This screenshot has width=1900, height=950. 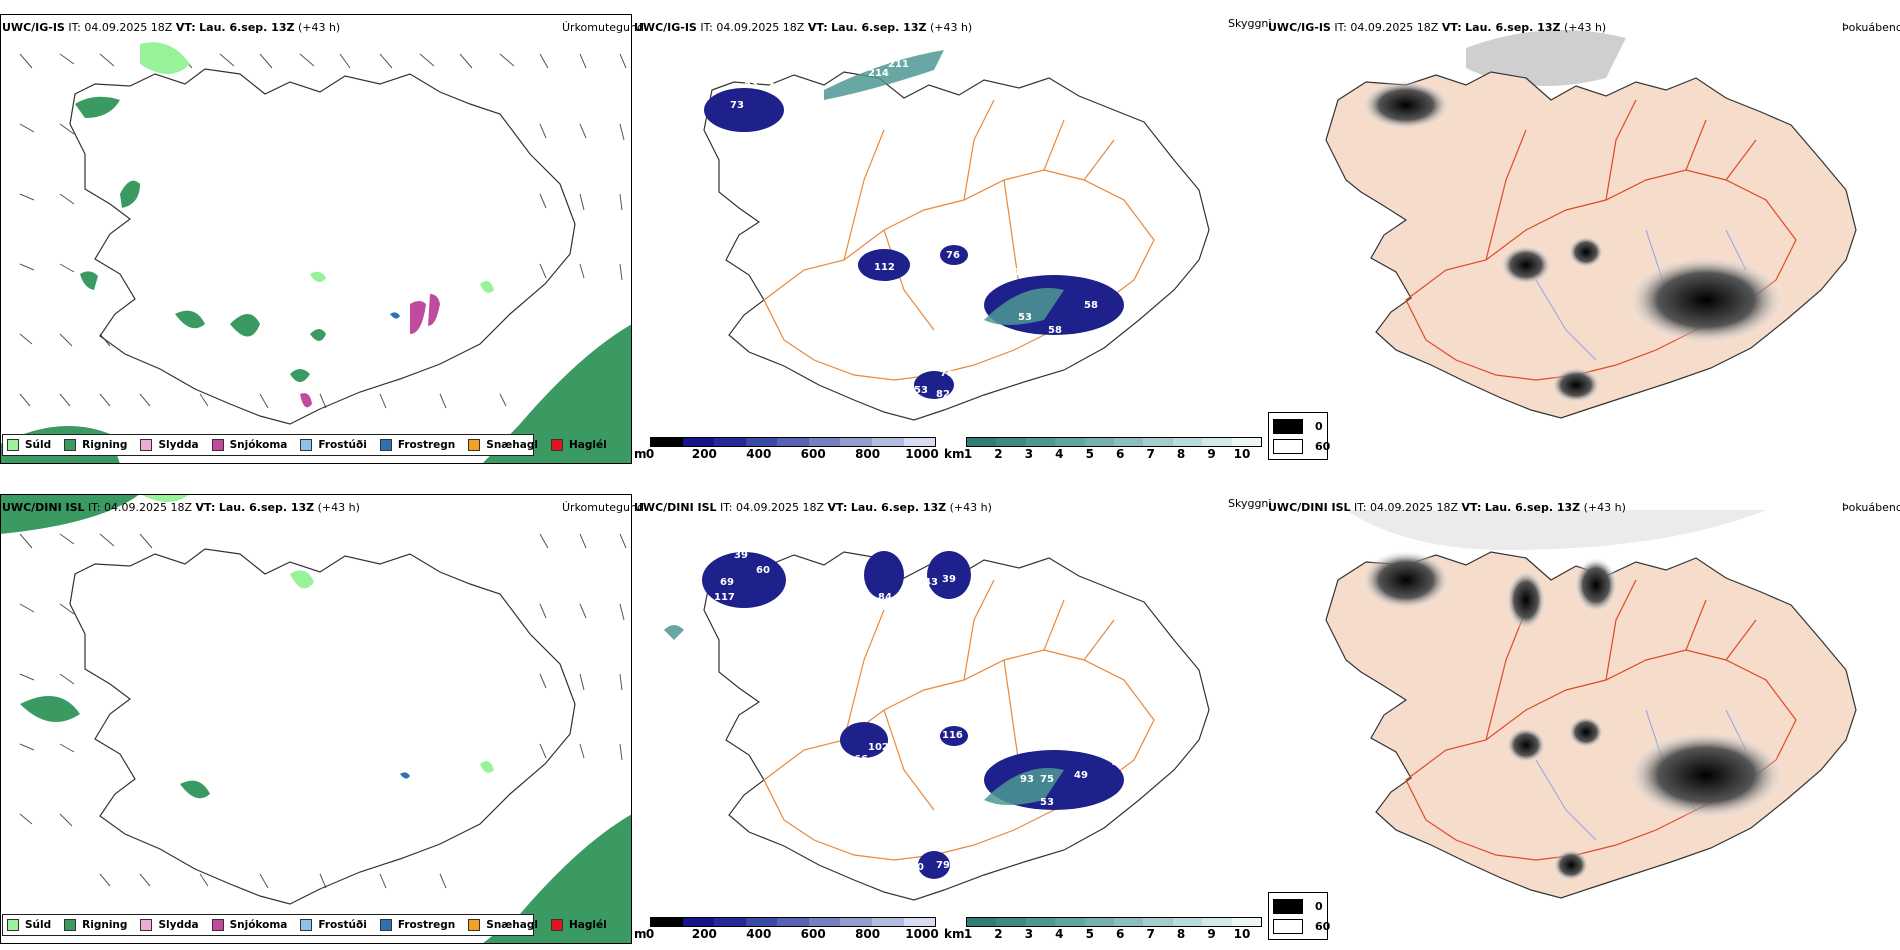 What do you see at coordinates (1583, 230) in the screenshot?
I see `fog-panel-top` at bounding box center [1583, 230].